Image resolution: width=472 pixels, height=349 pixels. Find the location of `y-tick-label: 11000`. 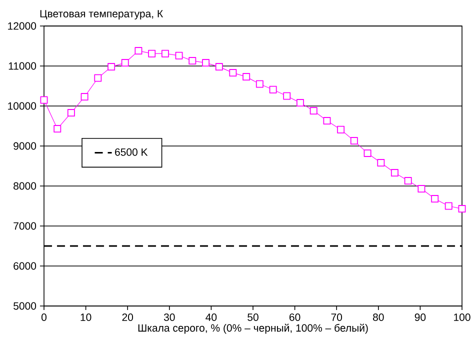

y-tick-label: 11000 is located at coordinates (22, 66).